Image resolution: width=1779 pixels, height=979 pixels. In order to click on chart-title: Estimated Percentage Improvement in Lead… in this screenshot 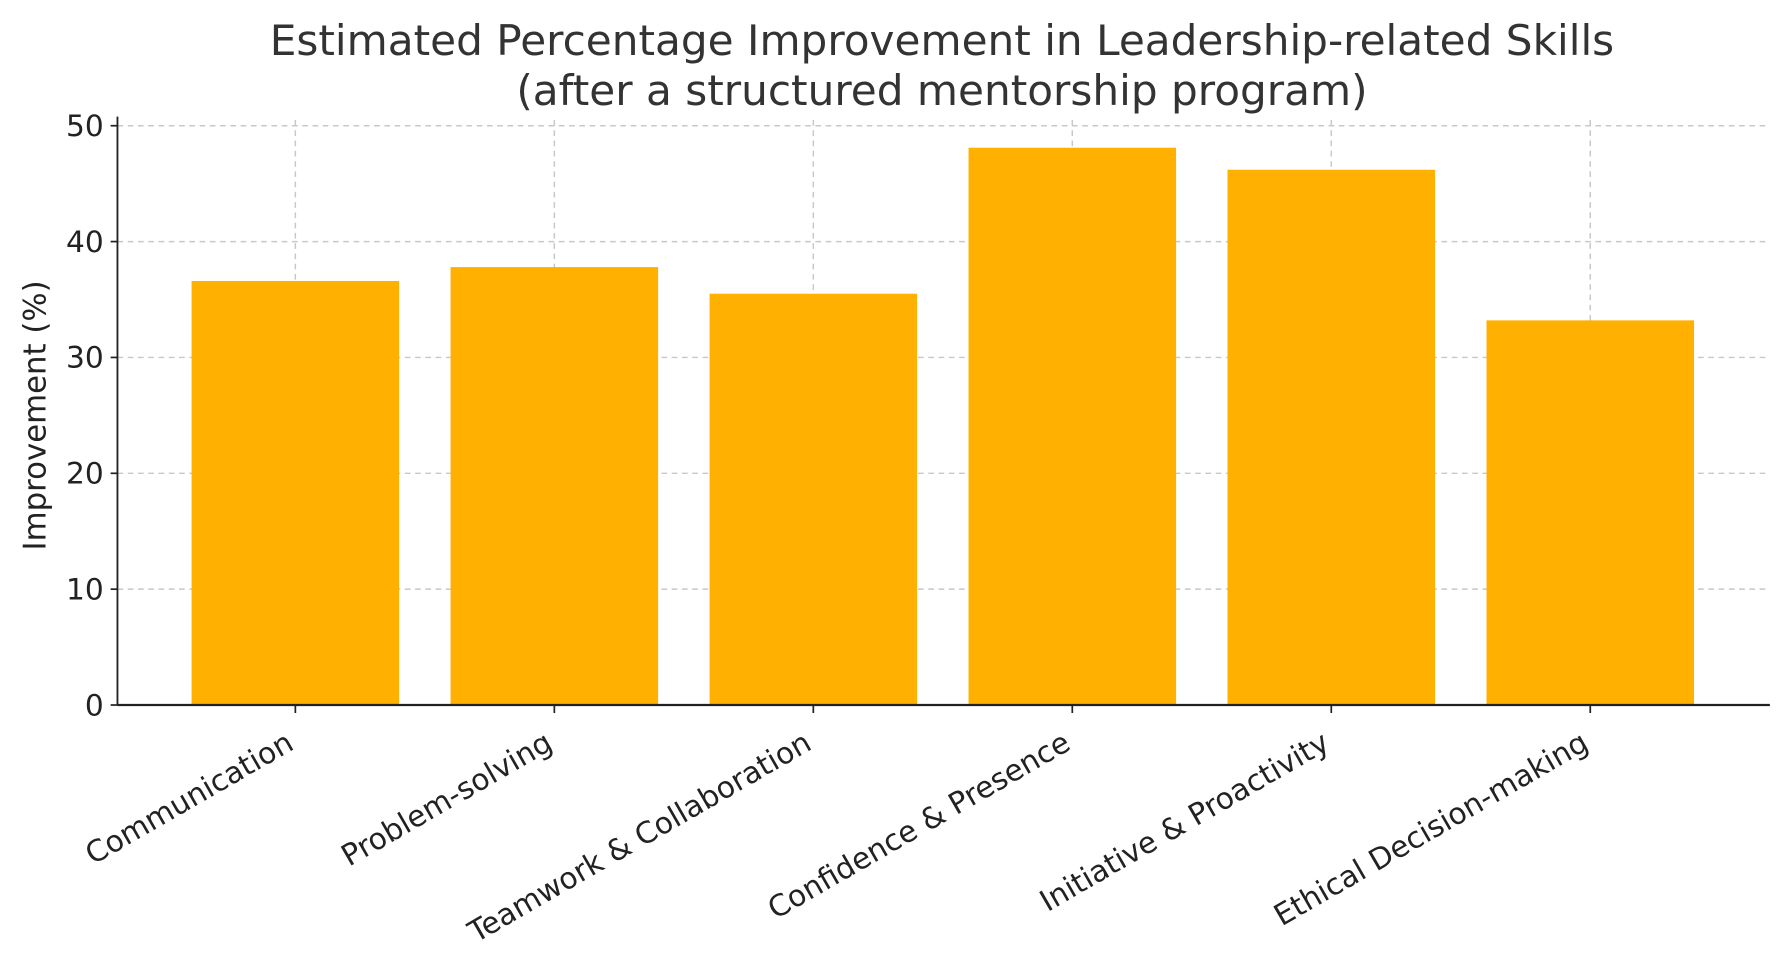, I will do `click(942, 40)`.